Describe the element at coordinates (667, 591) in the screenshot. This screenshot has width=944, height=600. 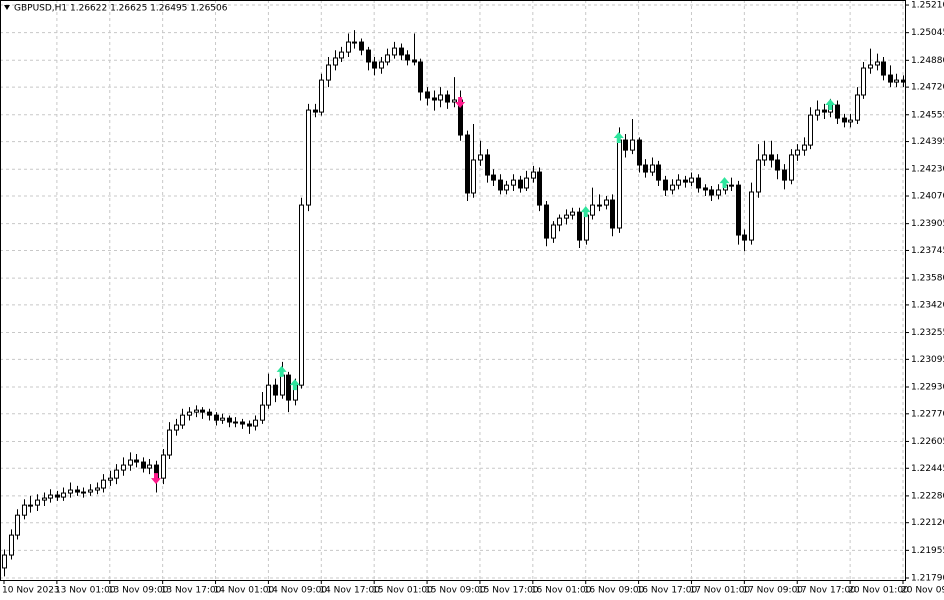
I see `x-tick-label: 16 Nov 17:00` at that location.